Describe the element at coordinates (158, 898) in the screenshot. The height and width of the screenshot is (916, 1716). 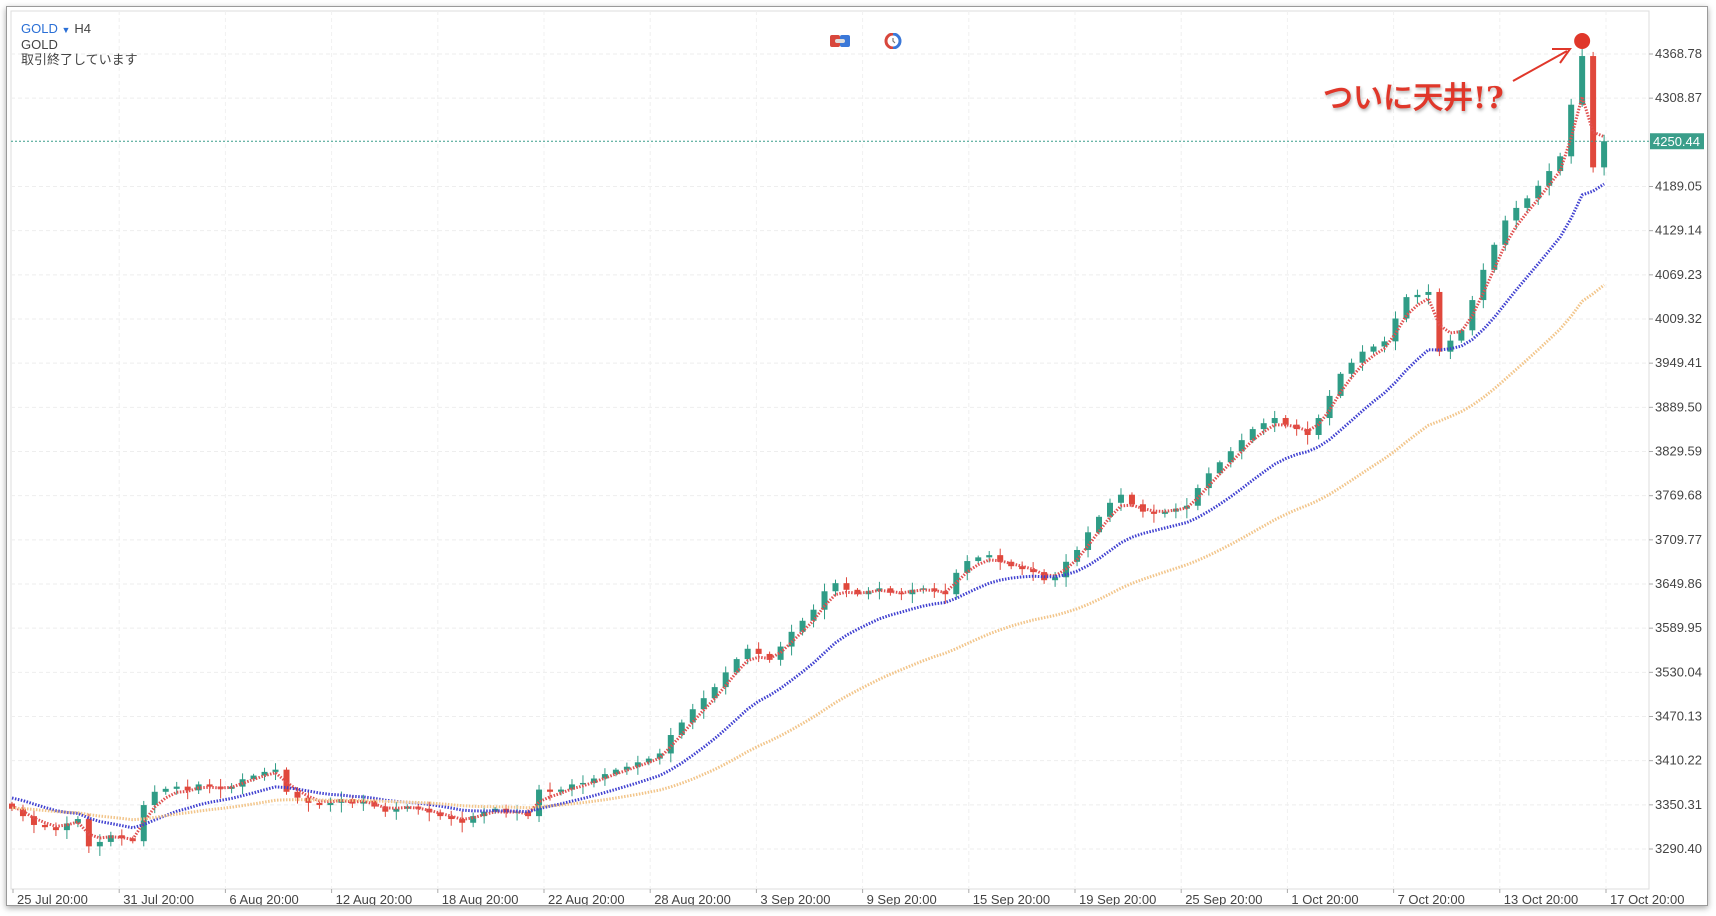
I see `x-tick-label: 31 Jul 20:00` at that location.